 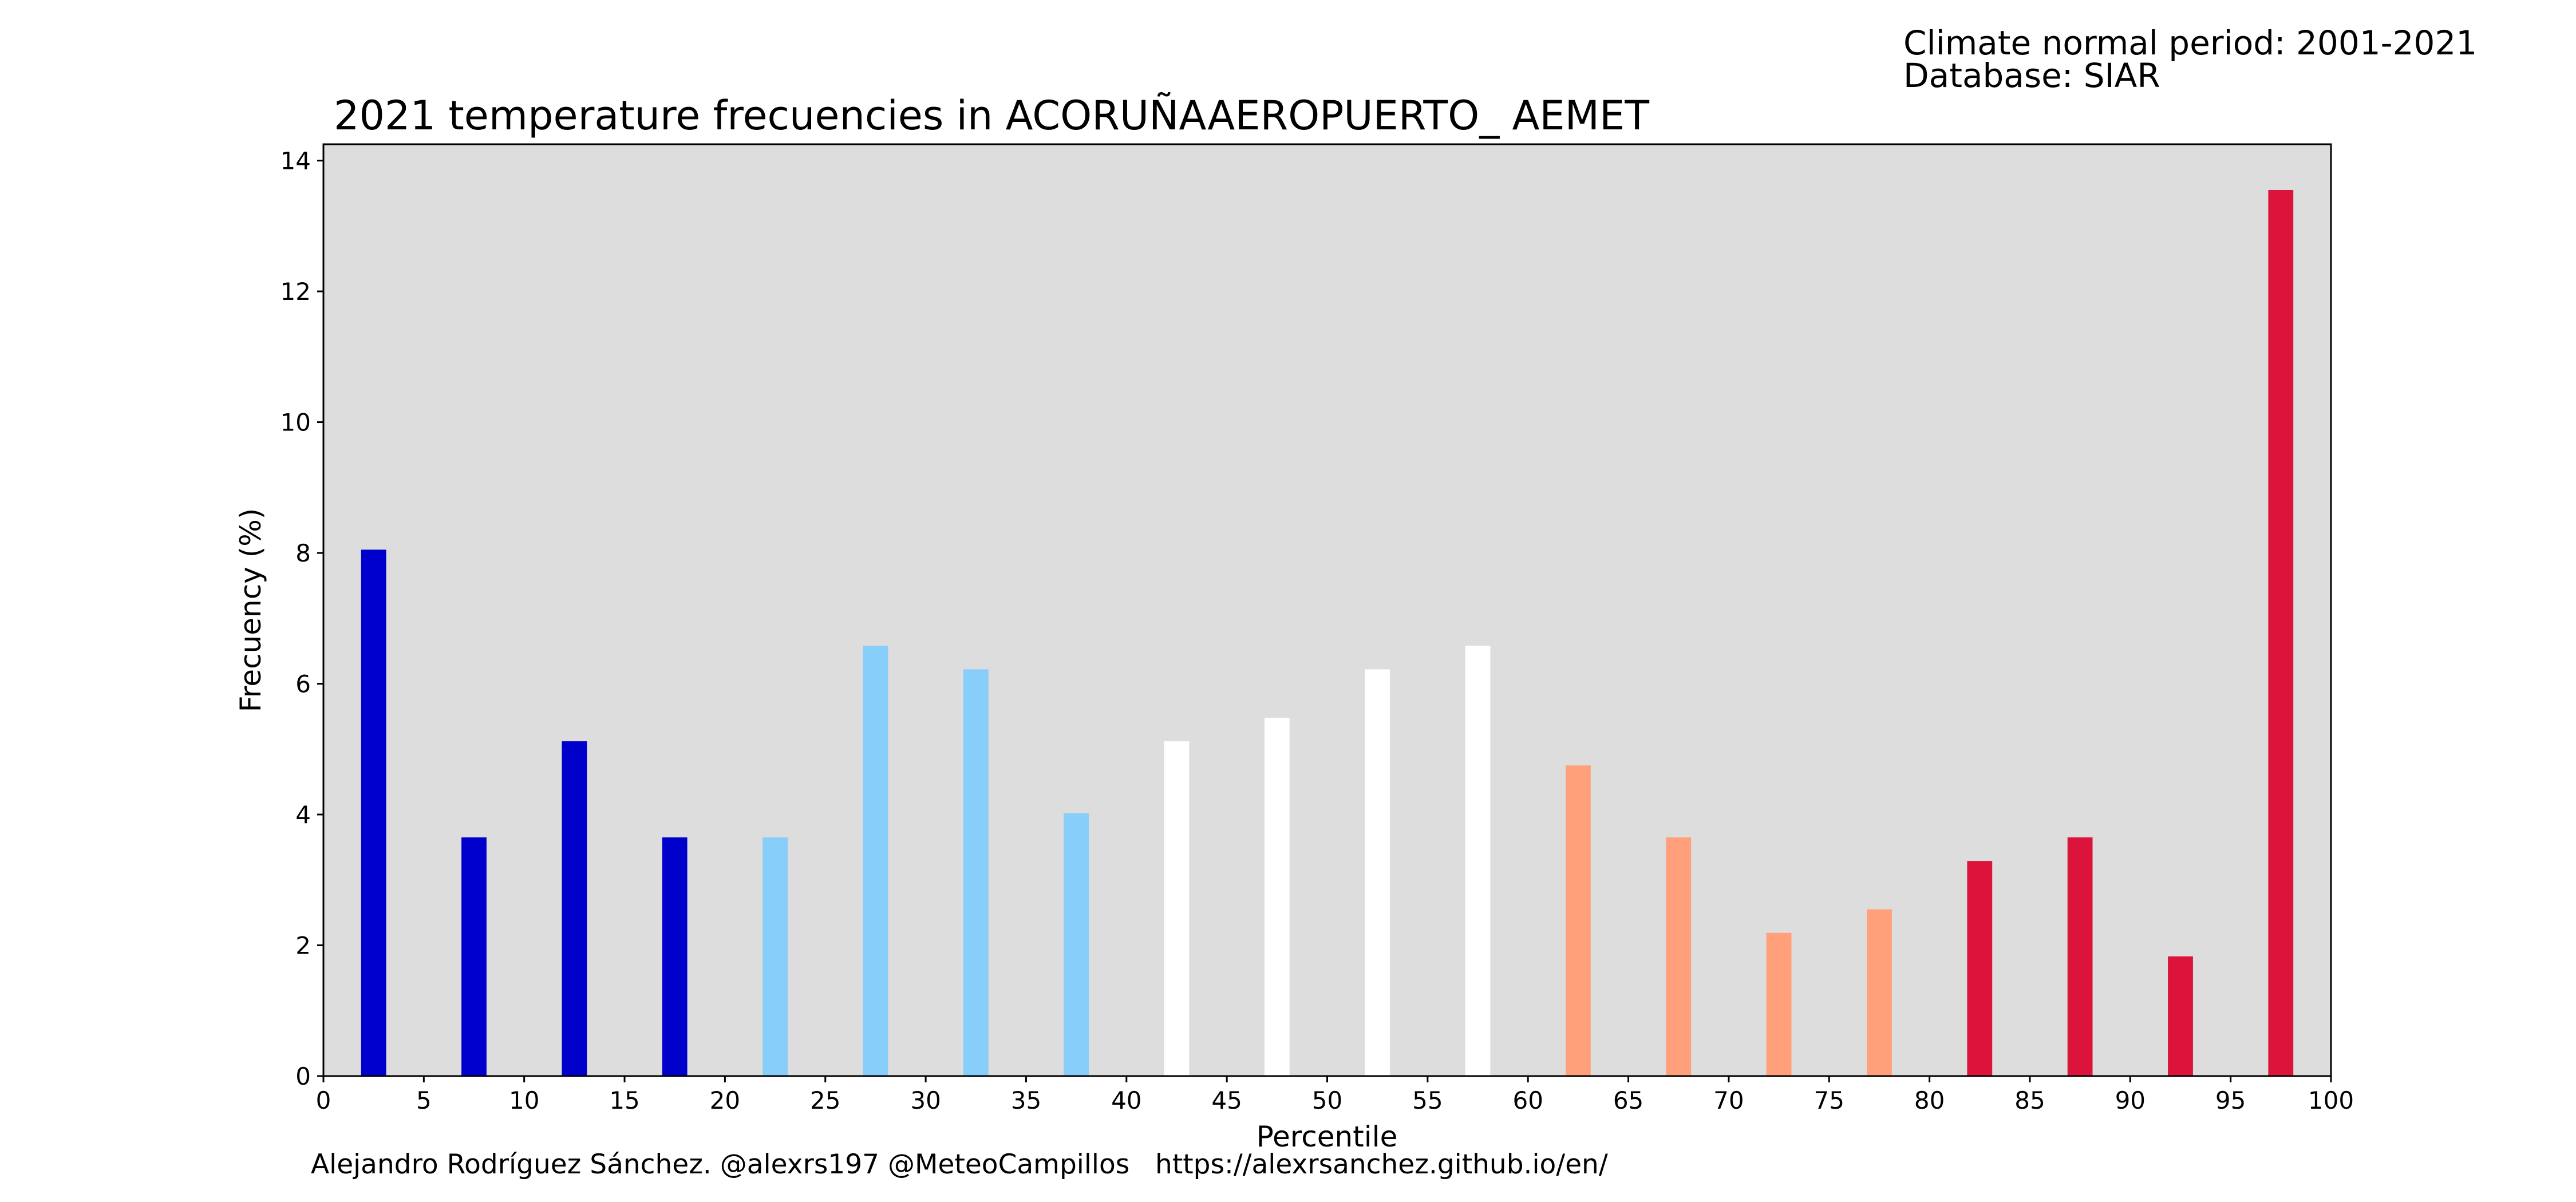 I want to click on x-tick-label: 30, so click(x=925, y=1100).